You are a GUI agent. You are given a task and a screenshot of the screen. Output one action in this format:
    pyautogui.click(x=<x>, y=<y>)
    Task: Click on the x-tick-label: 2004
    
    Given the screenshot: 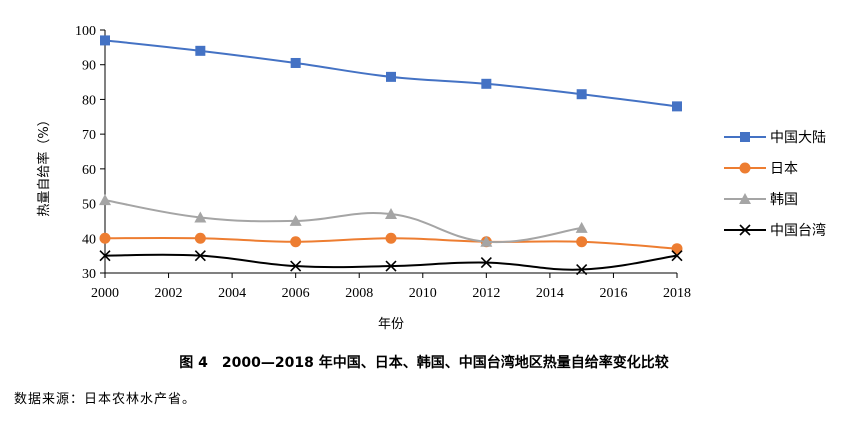 What is the action you would take?
    pyautogui.click(x=232, y=293)
    